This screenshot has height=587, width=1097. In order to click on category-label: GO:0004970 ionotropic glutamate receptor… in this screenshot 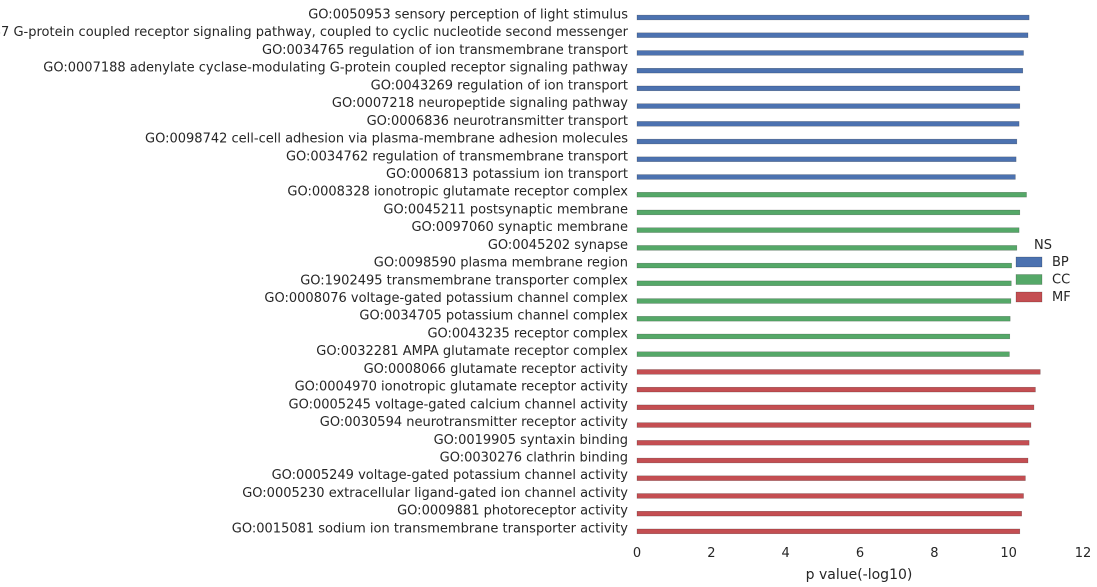, I will do `click(462, 387)`.